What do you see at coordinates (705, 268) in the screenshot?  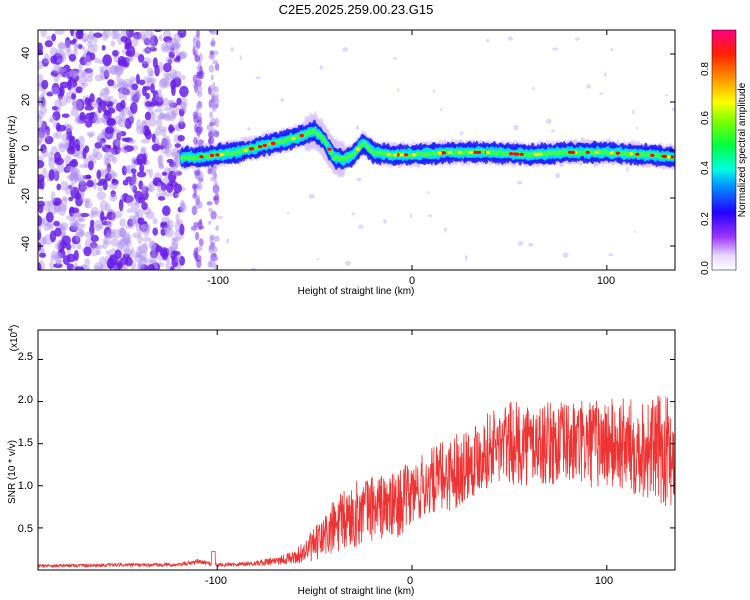 I see `colorbar-tick-0.0: 0.0` at bounding box center [705, 268].